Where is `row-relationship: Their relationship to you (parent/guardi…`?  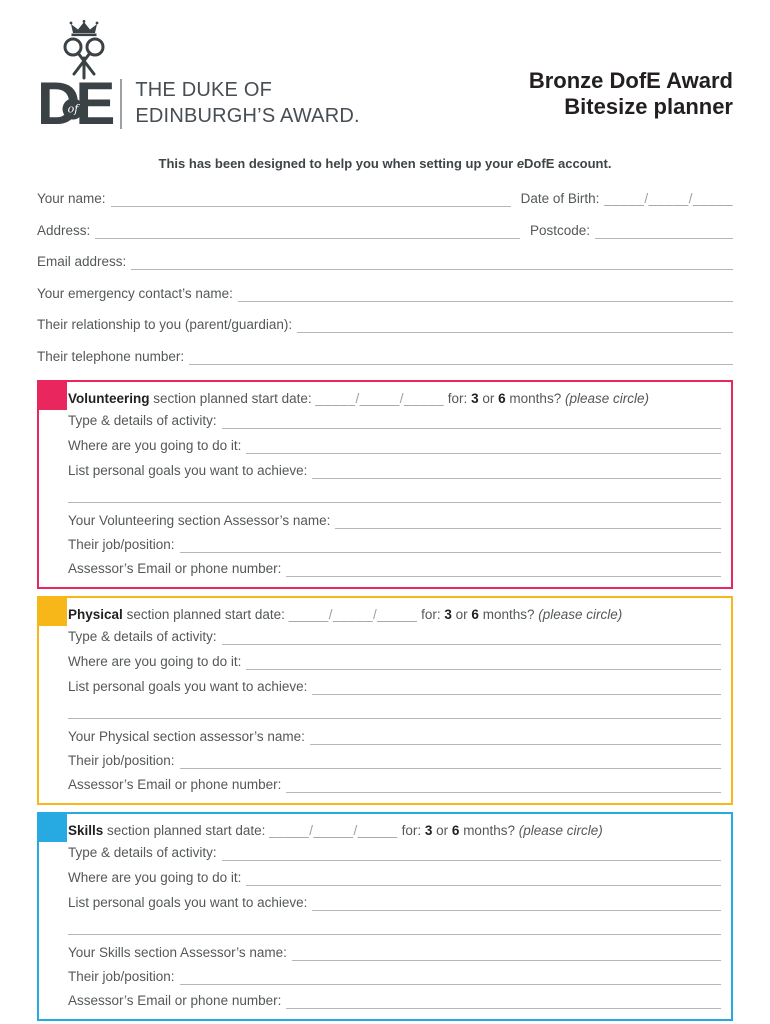 row-relationship: Their relationship to you (parent/guardi… is located at coordinates (385, 325).